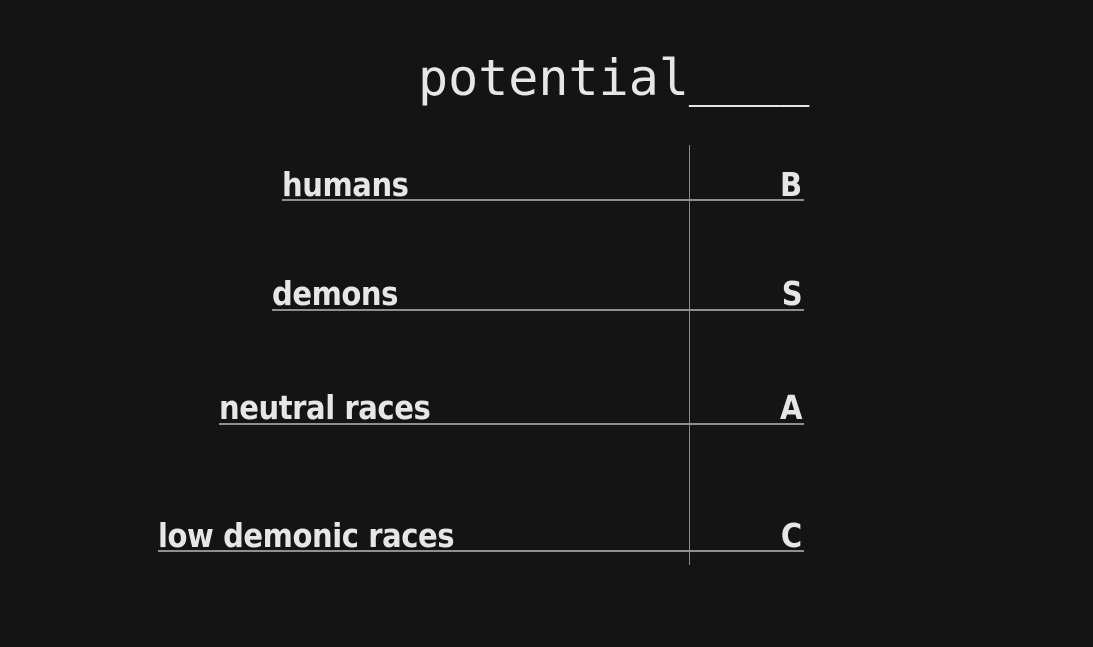 The height and width of the screenshot is (647, 1093). What do you see at coordinates (791, 535) in the screenshot?
I see `row-grade: C` at bounding box center [791, 535].